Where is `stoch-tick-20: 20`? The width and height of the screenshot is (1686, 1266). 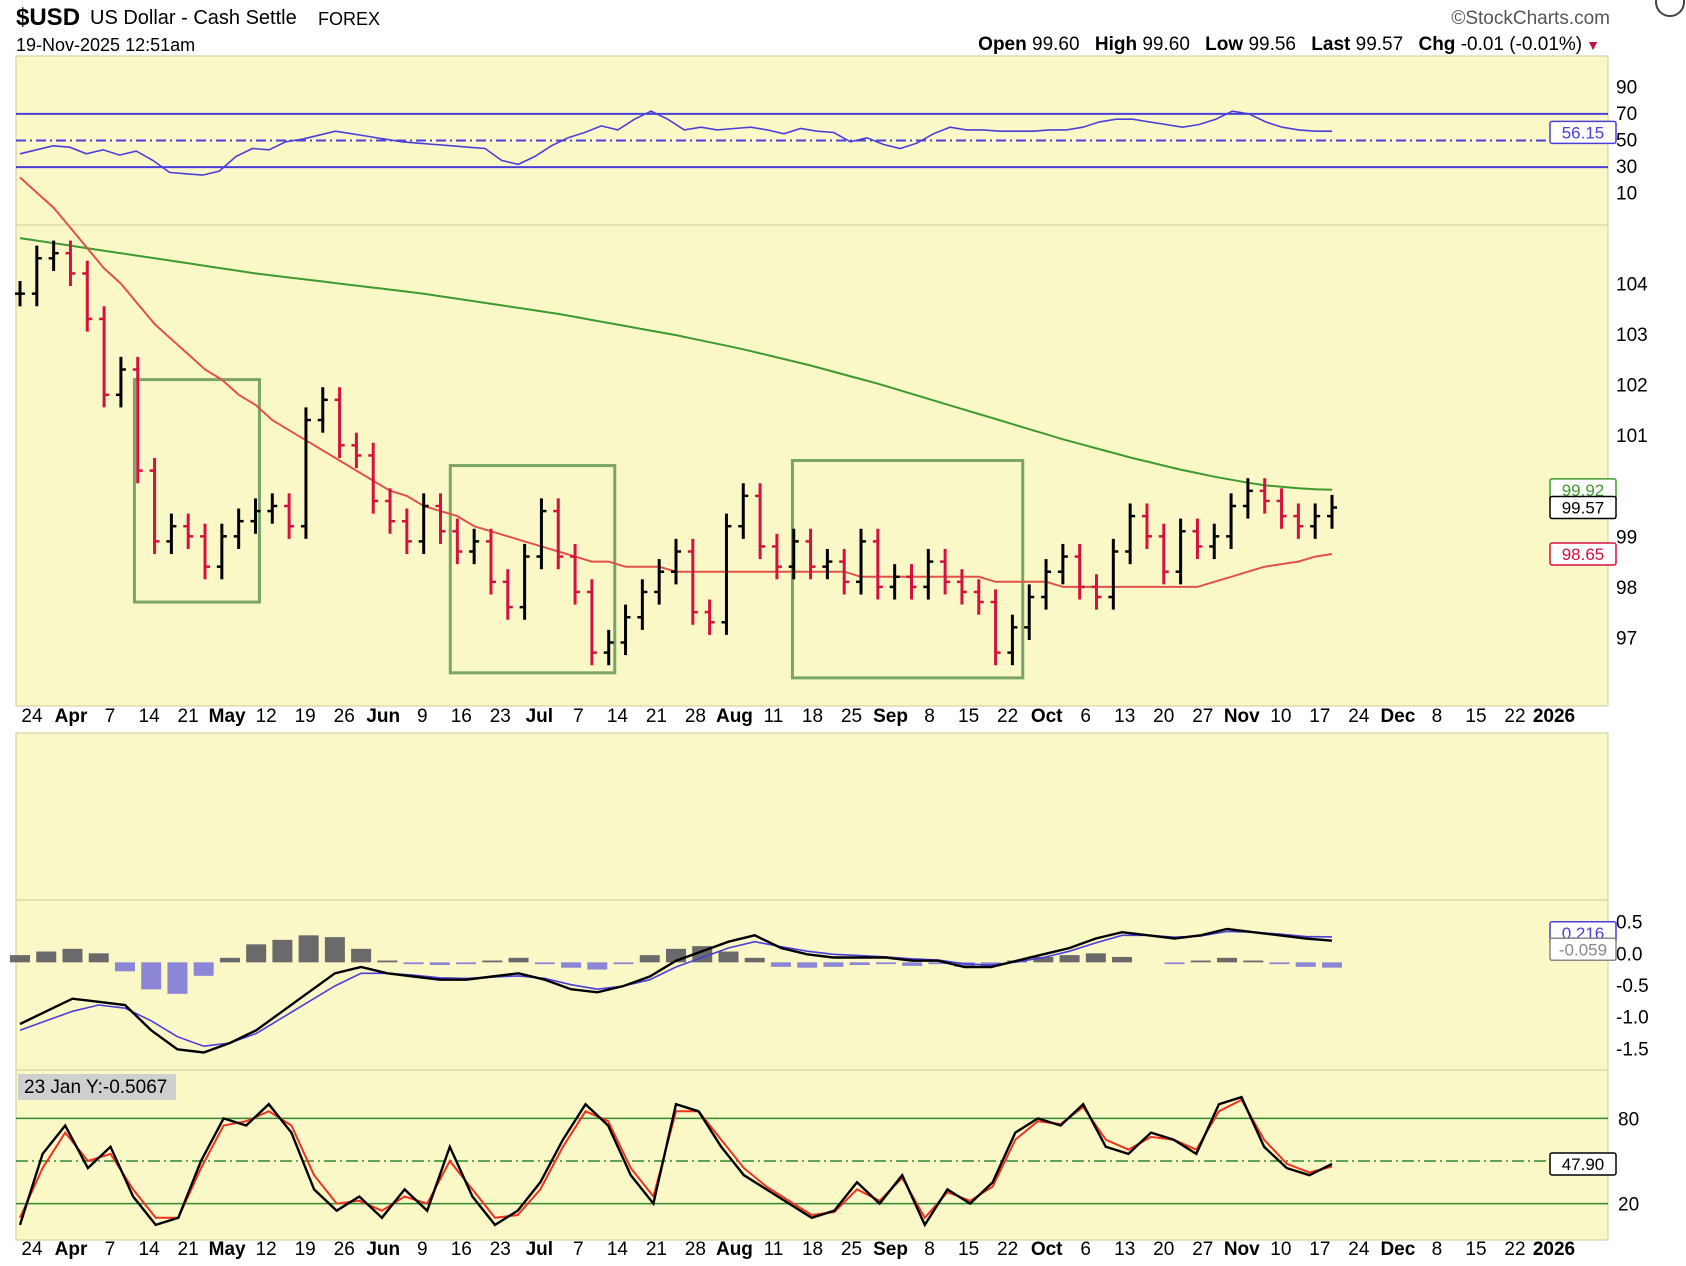
stoch-tick-20: 20 is located at coordinates (1628, 1205).